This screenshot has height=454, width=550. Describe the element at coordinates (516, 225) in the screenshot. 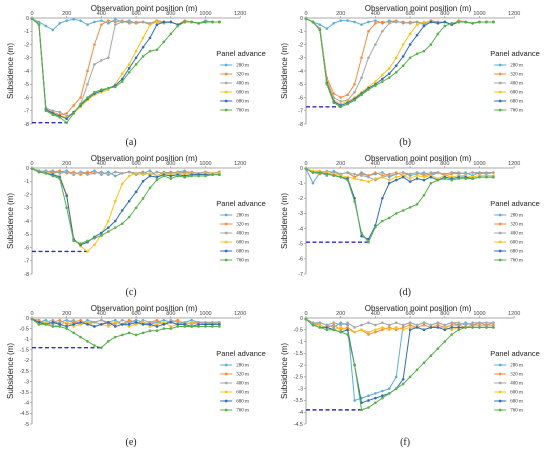

I see `legend-entry: 320 m` at that location.